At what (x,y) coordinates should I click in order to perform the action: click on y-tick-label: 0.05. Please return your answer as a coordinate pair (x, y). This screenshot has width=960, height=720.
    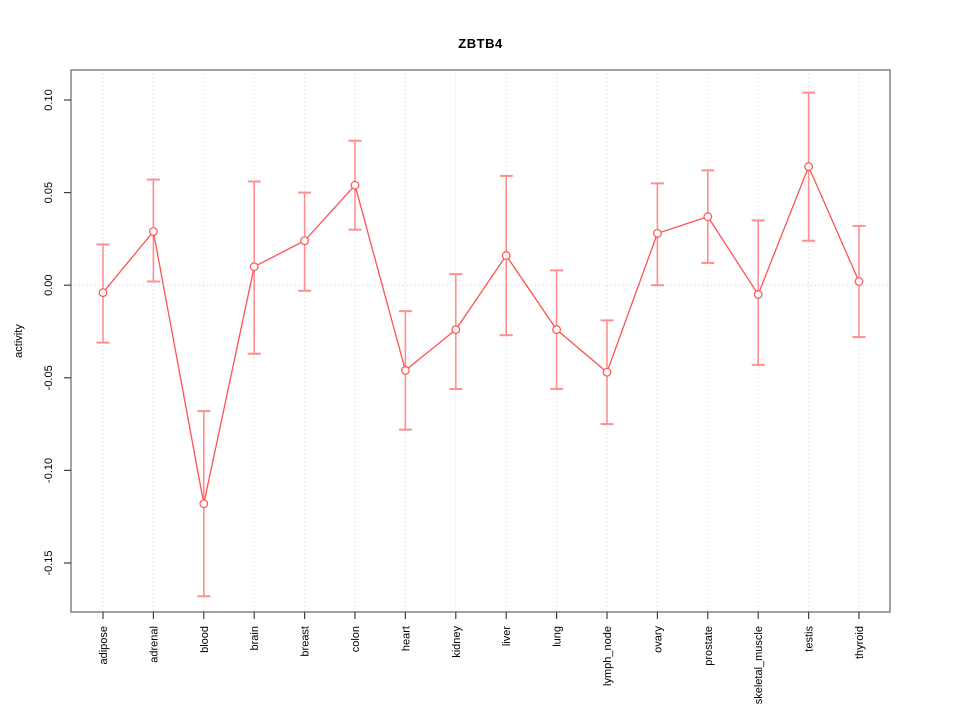
    Looking at the image, I should click on (49, 192).